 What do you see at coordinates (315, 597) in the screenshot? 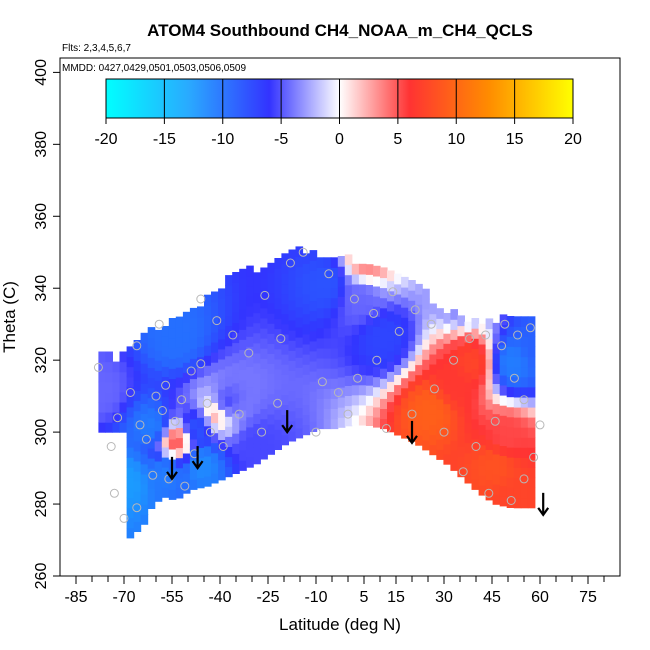
I see `x-tick-label: -10` at bounding box center [315, 597].